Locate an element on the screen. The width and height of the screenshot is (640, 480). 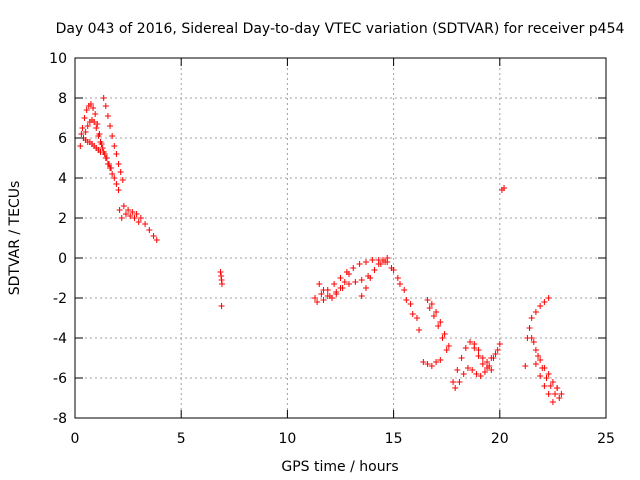
series-arc-e3 is located at coordinates (334, 286).